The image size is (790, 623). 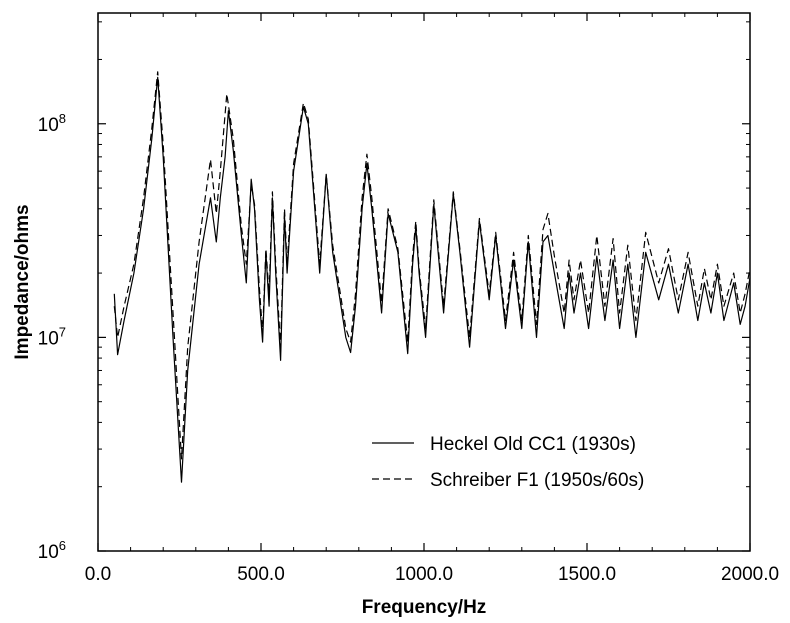 What do you see at coordinates (261, 574) in the screenshot?
I see `x-tick-label: 500.0` at bounding box center [261, 574].